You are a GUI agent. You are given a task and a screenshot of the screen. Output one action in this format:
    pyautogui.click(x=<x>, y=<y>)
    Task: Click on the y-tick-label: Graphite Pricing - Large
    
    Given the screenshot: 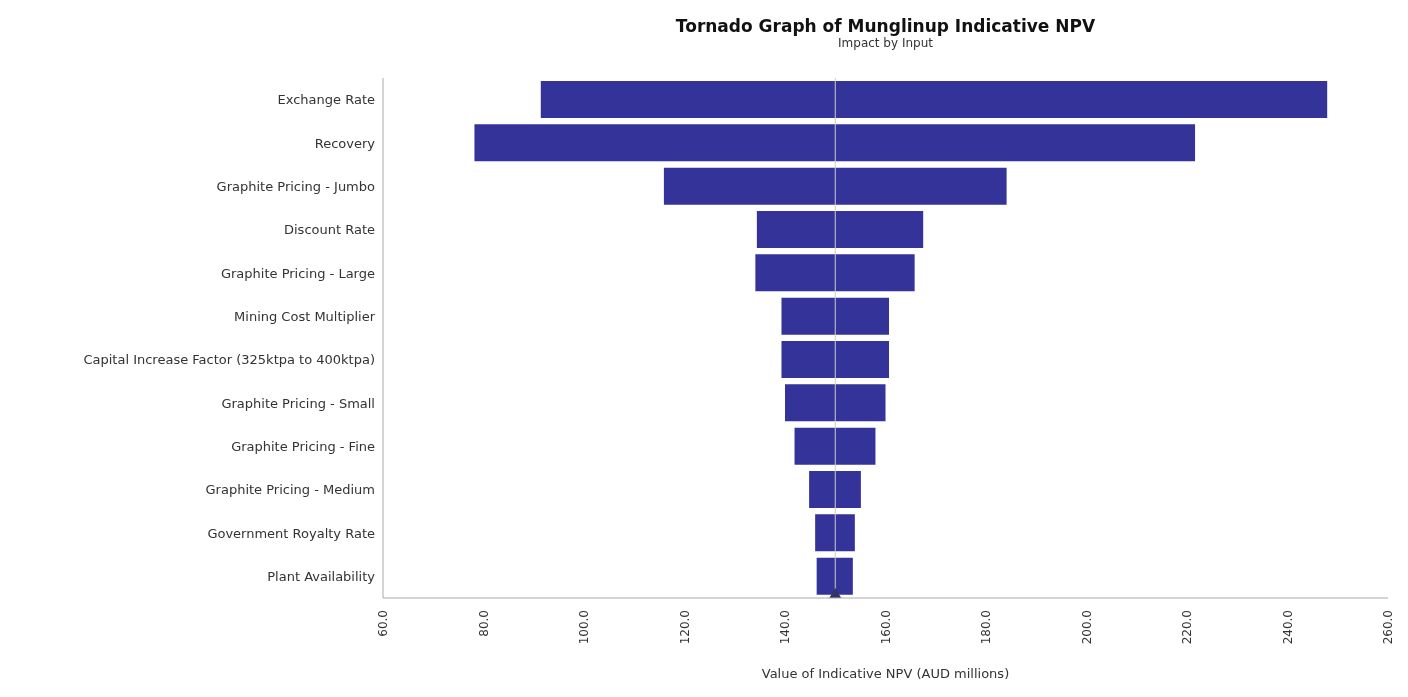 What is the action you would take?
    pyautogui.click(x=297, y=273)
    